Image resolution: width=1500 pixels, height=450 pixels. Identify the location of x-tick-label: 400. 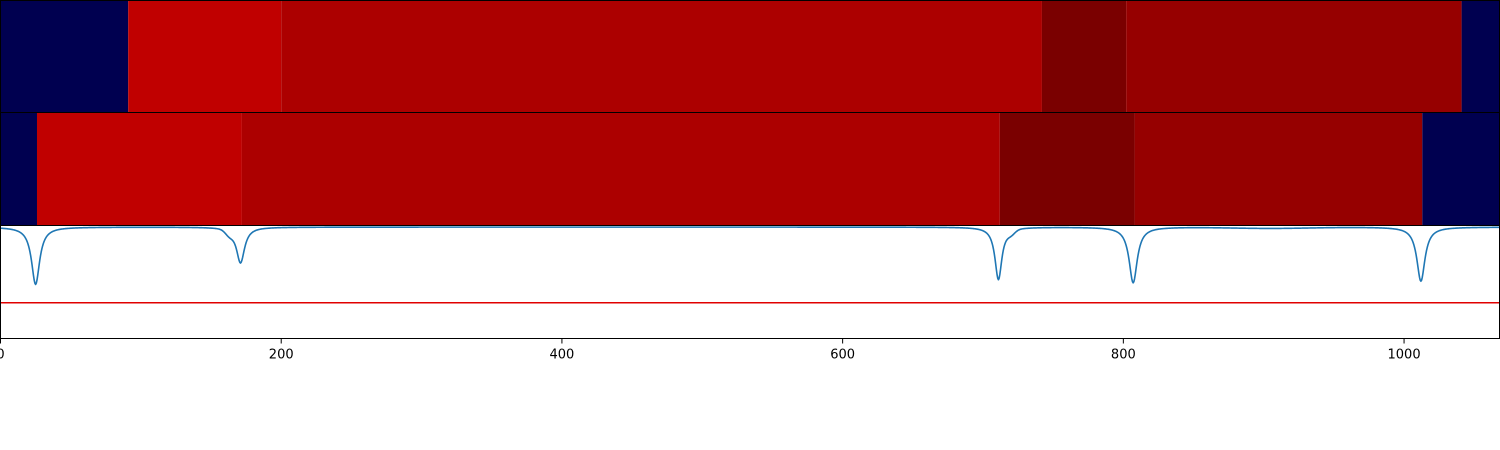
(562, 355).